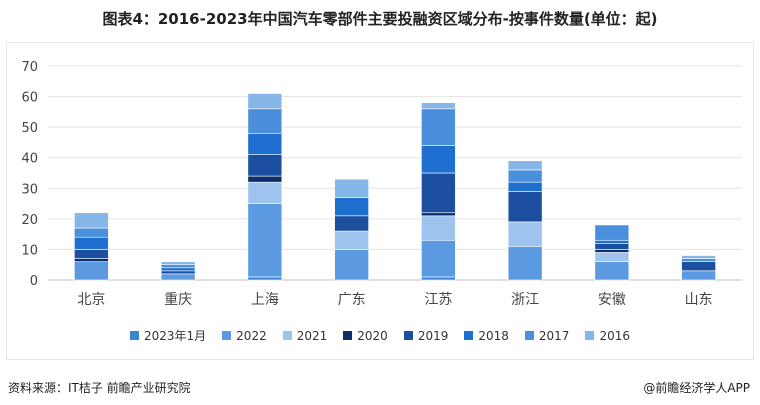 The width and height of the screenshot is (760, 405). Describe the element at coordinates (251, 335) in the screenshot. I see `legend-label: 2022` at that location.